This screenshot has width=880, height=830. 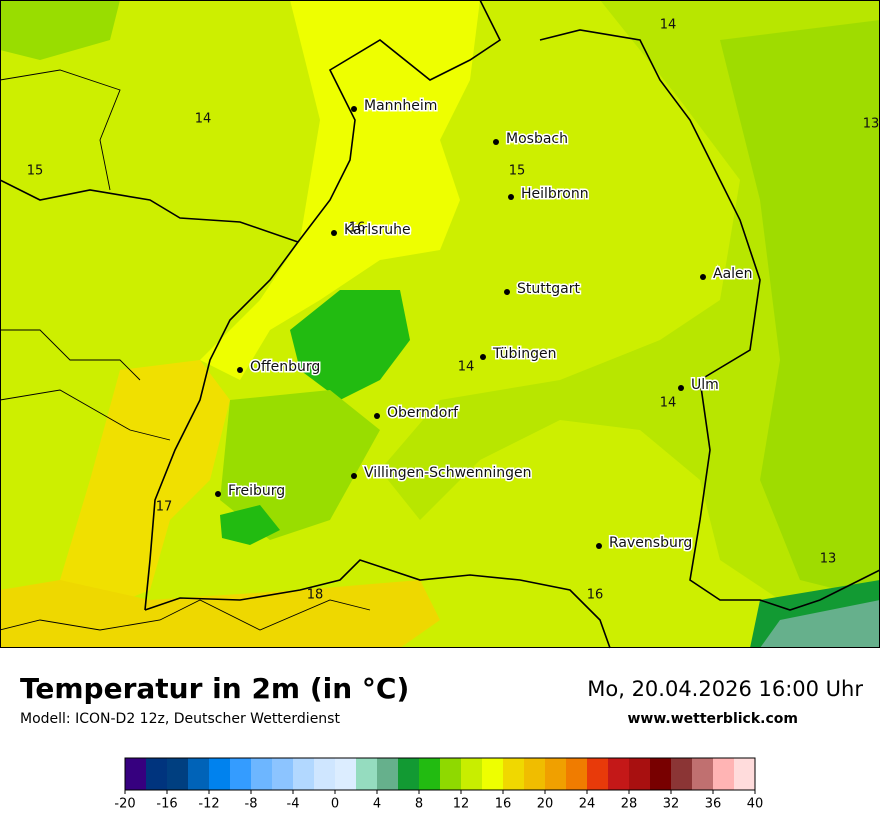 I want to click on city-label: Mannheim, so click(x=400, y=106).